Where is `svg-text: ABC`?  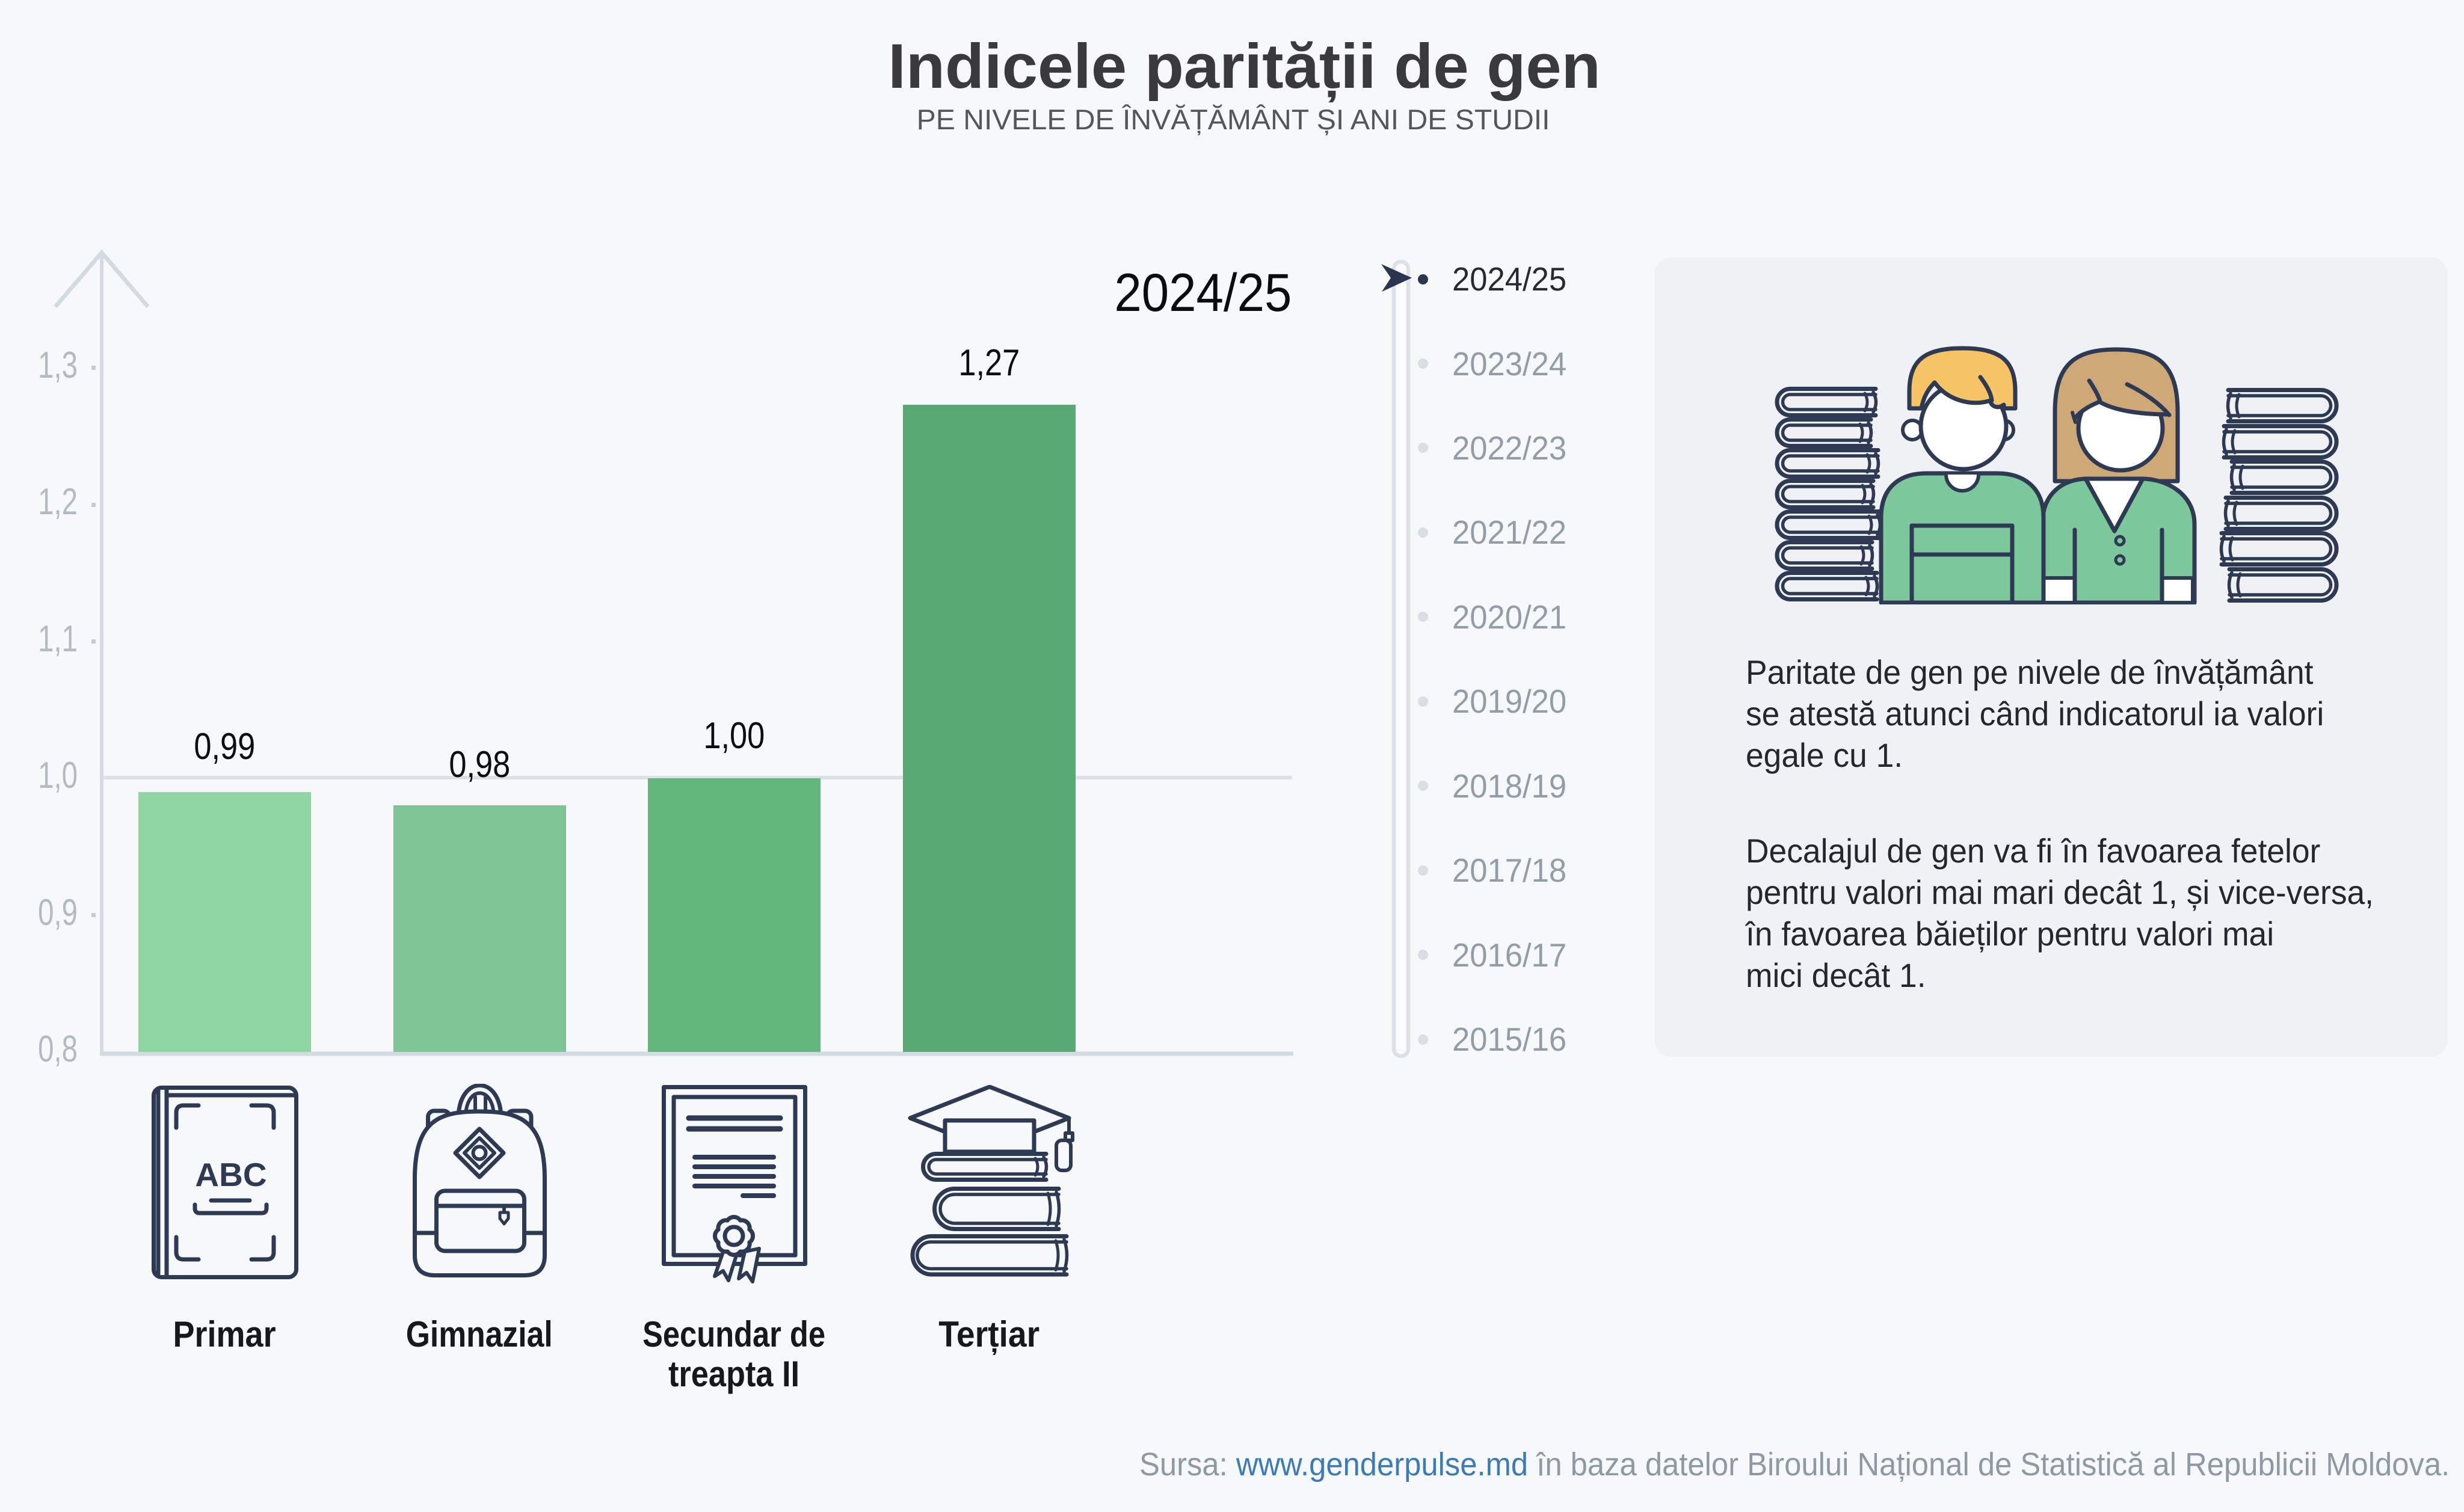
svg-text: ABC is located at coordinates (231, 1175).